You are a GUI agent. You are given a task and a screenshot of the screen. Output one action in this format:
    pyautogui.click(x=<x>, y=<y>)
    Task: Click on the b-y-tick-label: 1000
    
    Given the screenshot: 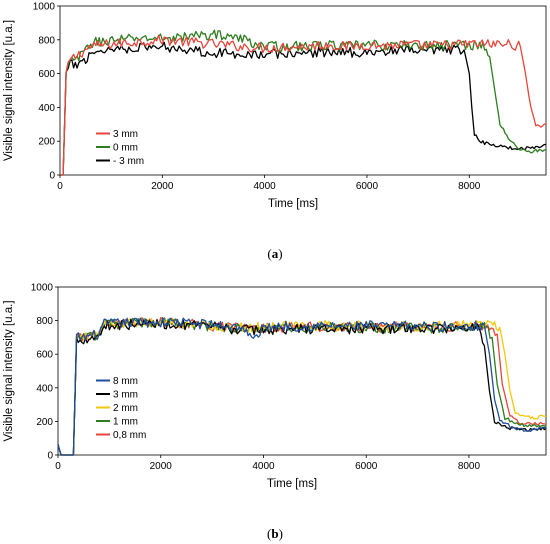 What is the action you would take?
    pyautogui.click(x=42, y=288)
    